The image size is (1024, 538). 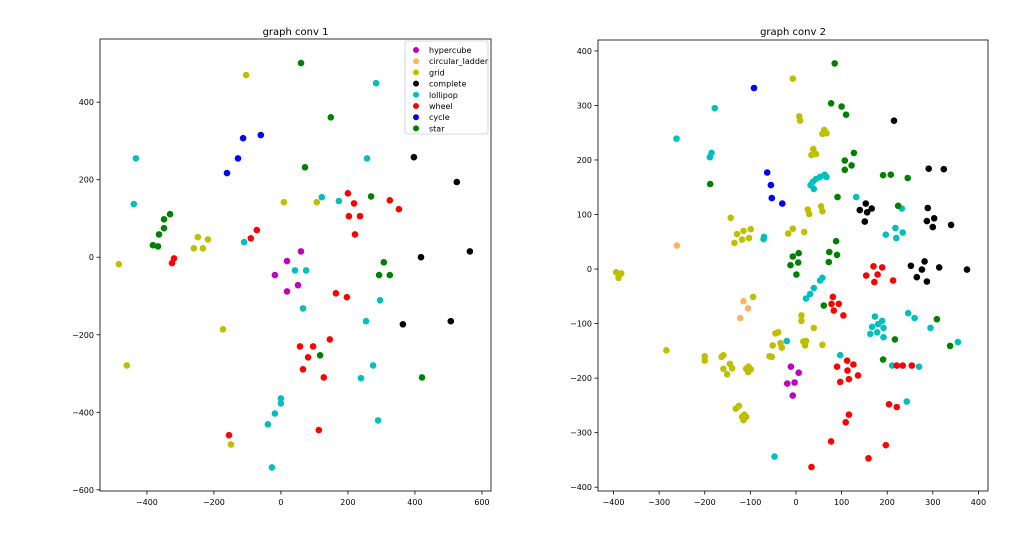 I want to click on legend-label-cycle: cycle, so click(x=439, y=117).